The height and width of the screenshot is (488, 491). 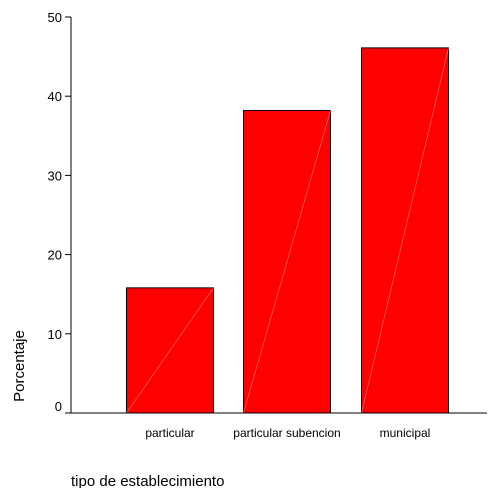 I want to click on x-tick-label: municipal, so click(x=405, y=433).